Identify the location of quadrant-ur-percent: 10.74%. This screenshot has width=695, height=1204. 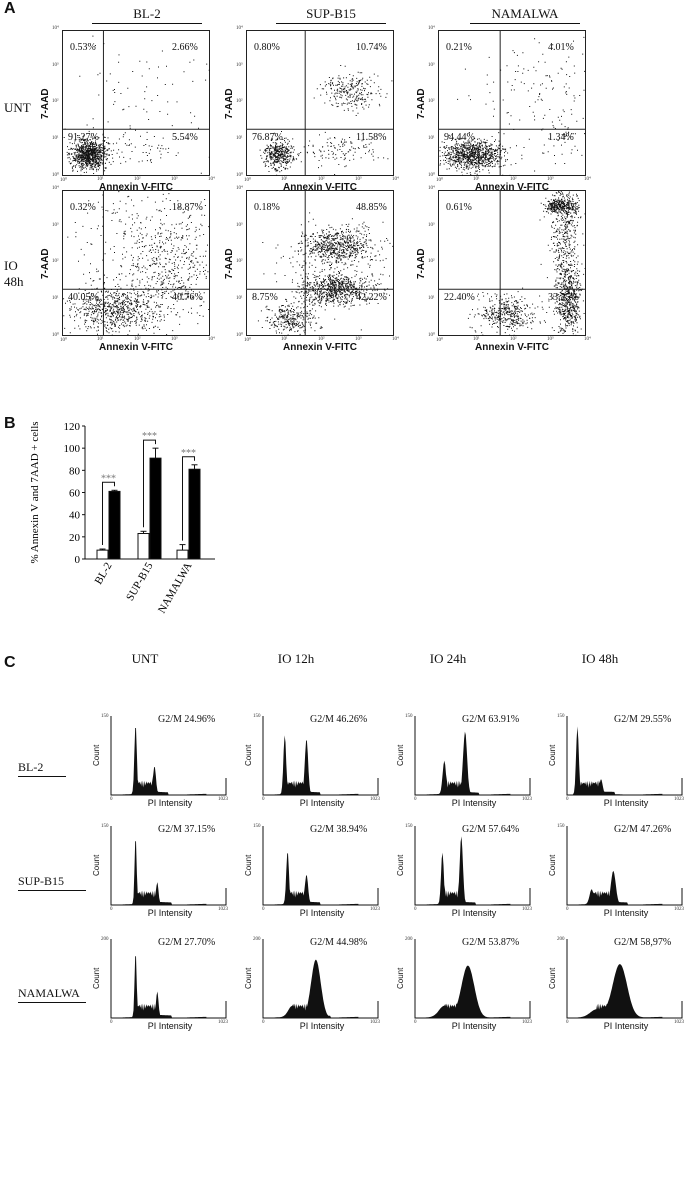
(371, 47).